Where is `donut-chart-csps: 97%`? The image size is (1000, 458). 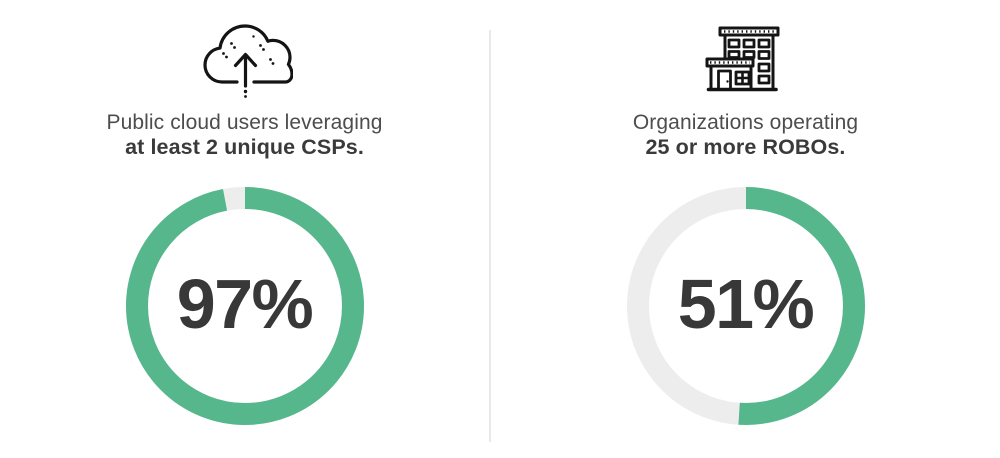 donut-chart-csps: 97% is located at coordinates (245, 306).